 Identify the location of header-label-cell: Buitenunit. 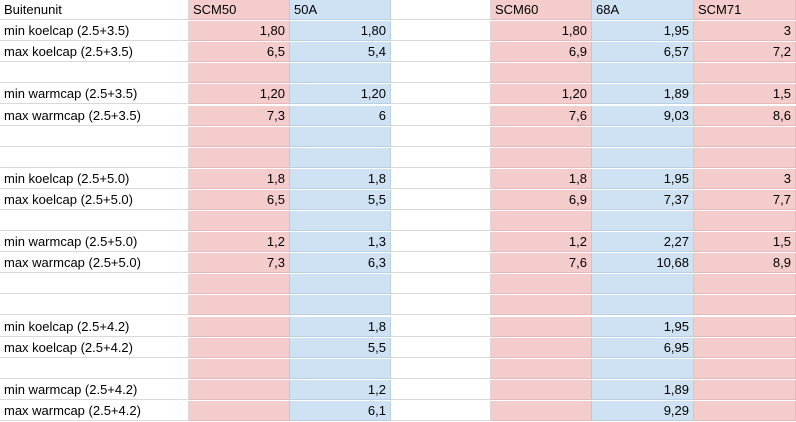
(94, 10).